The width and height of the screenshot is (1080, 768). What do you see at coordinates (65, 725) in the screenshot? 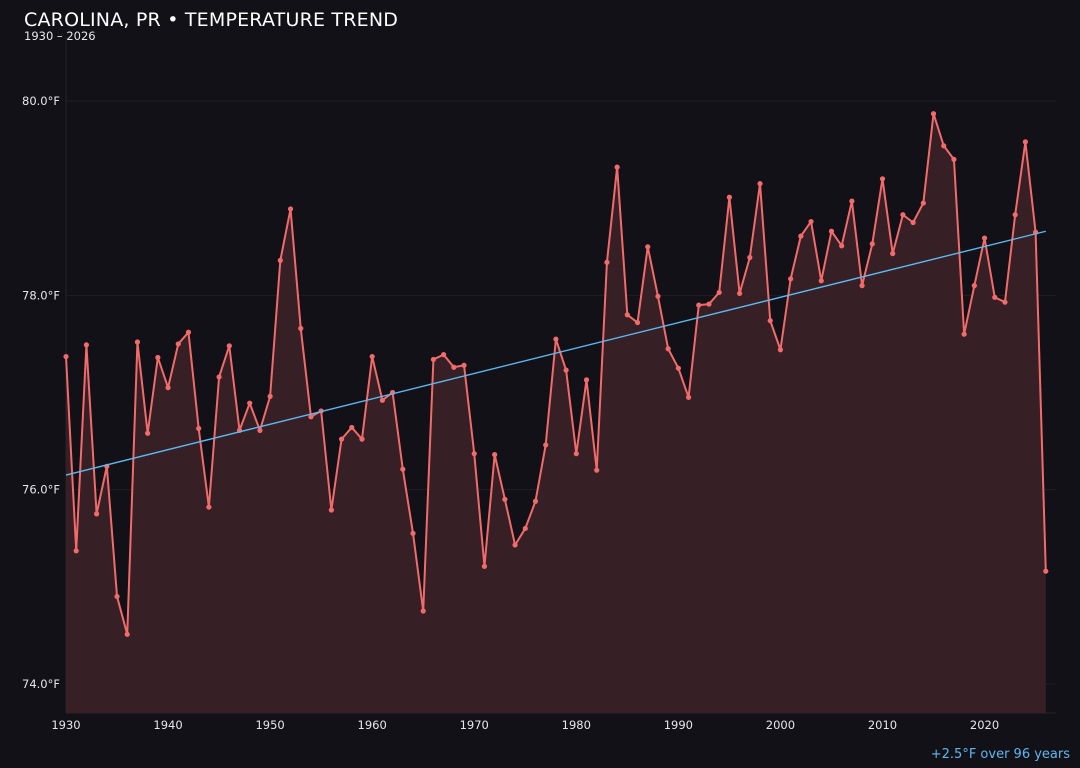
I see `x-tick-label: 1930` at bounding box center [65, 725].